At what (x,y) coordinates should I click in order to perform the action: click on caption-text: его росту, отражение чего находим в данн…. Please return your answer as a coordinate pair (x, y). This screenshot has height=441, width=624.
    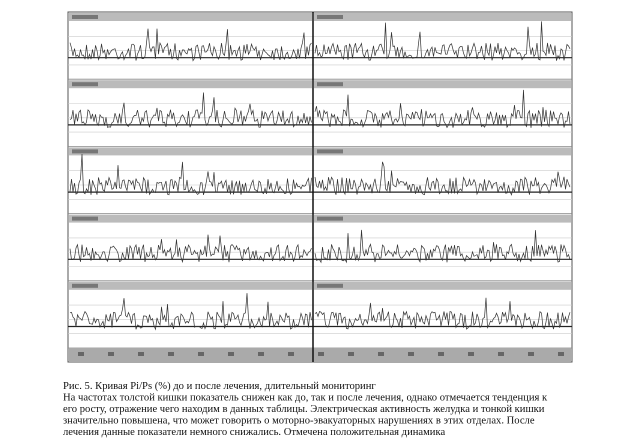
    Looking at the image, I should click on (304, 409).